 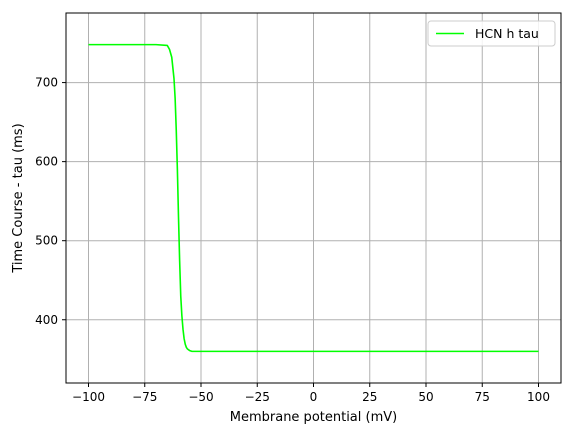 I want to click on legend: HCN h tau, so click(x=491, y=33).